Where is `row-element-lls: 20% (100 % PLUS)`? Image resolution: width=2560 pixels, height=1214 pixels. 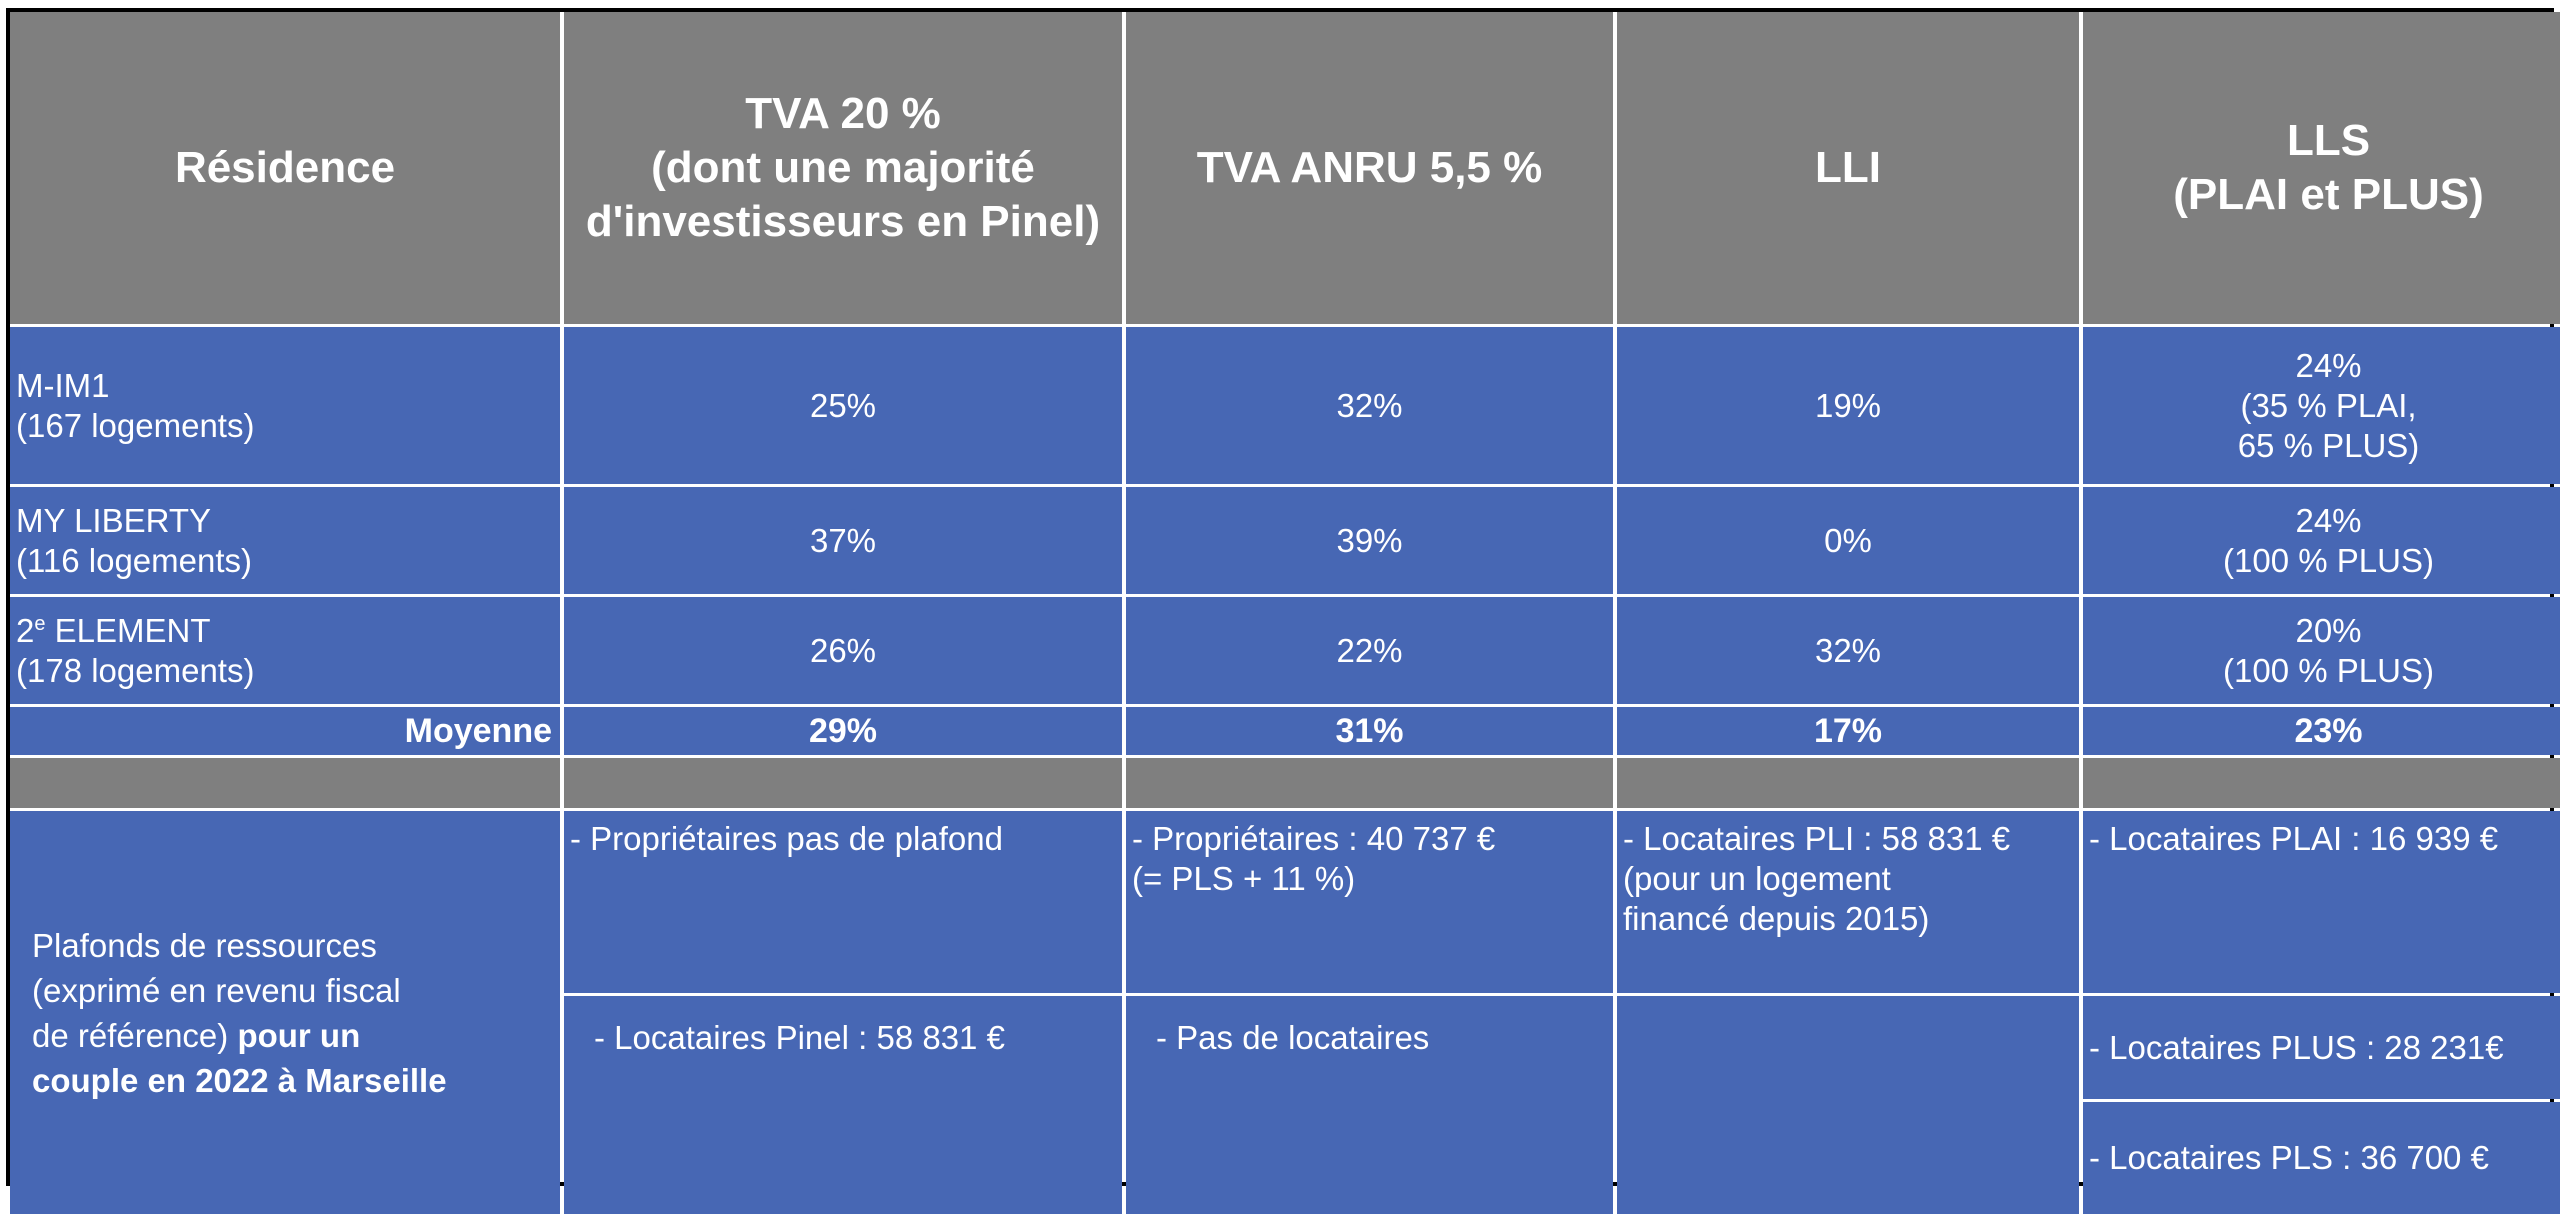 row-element-lls: 20% (100 % PLUS) is located at coordinates (2321, 650).